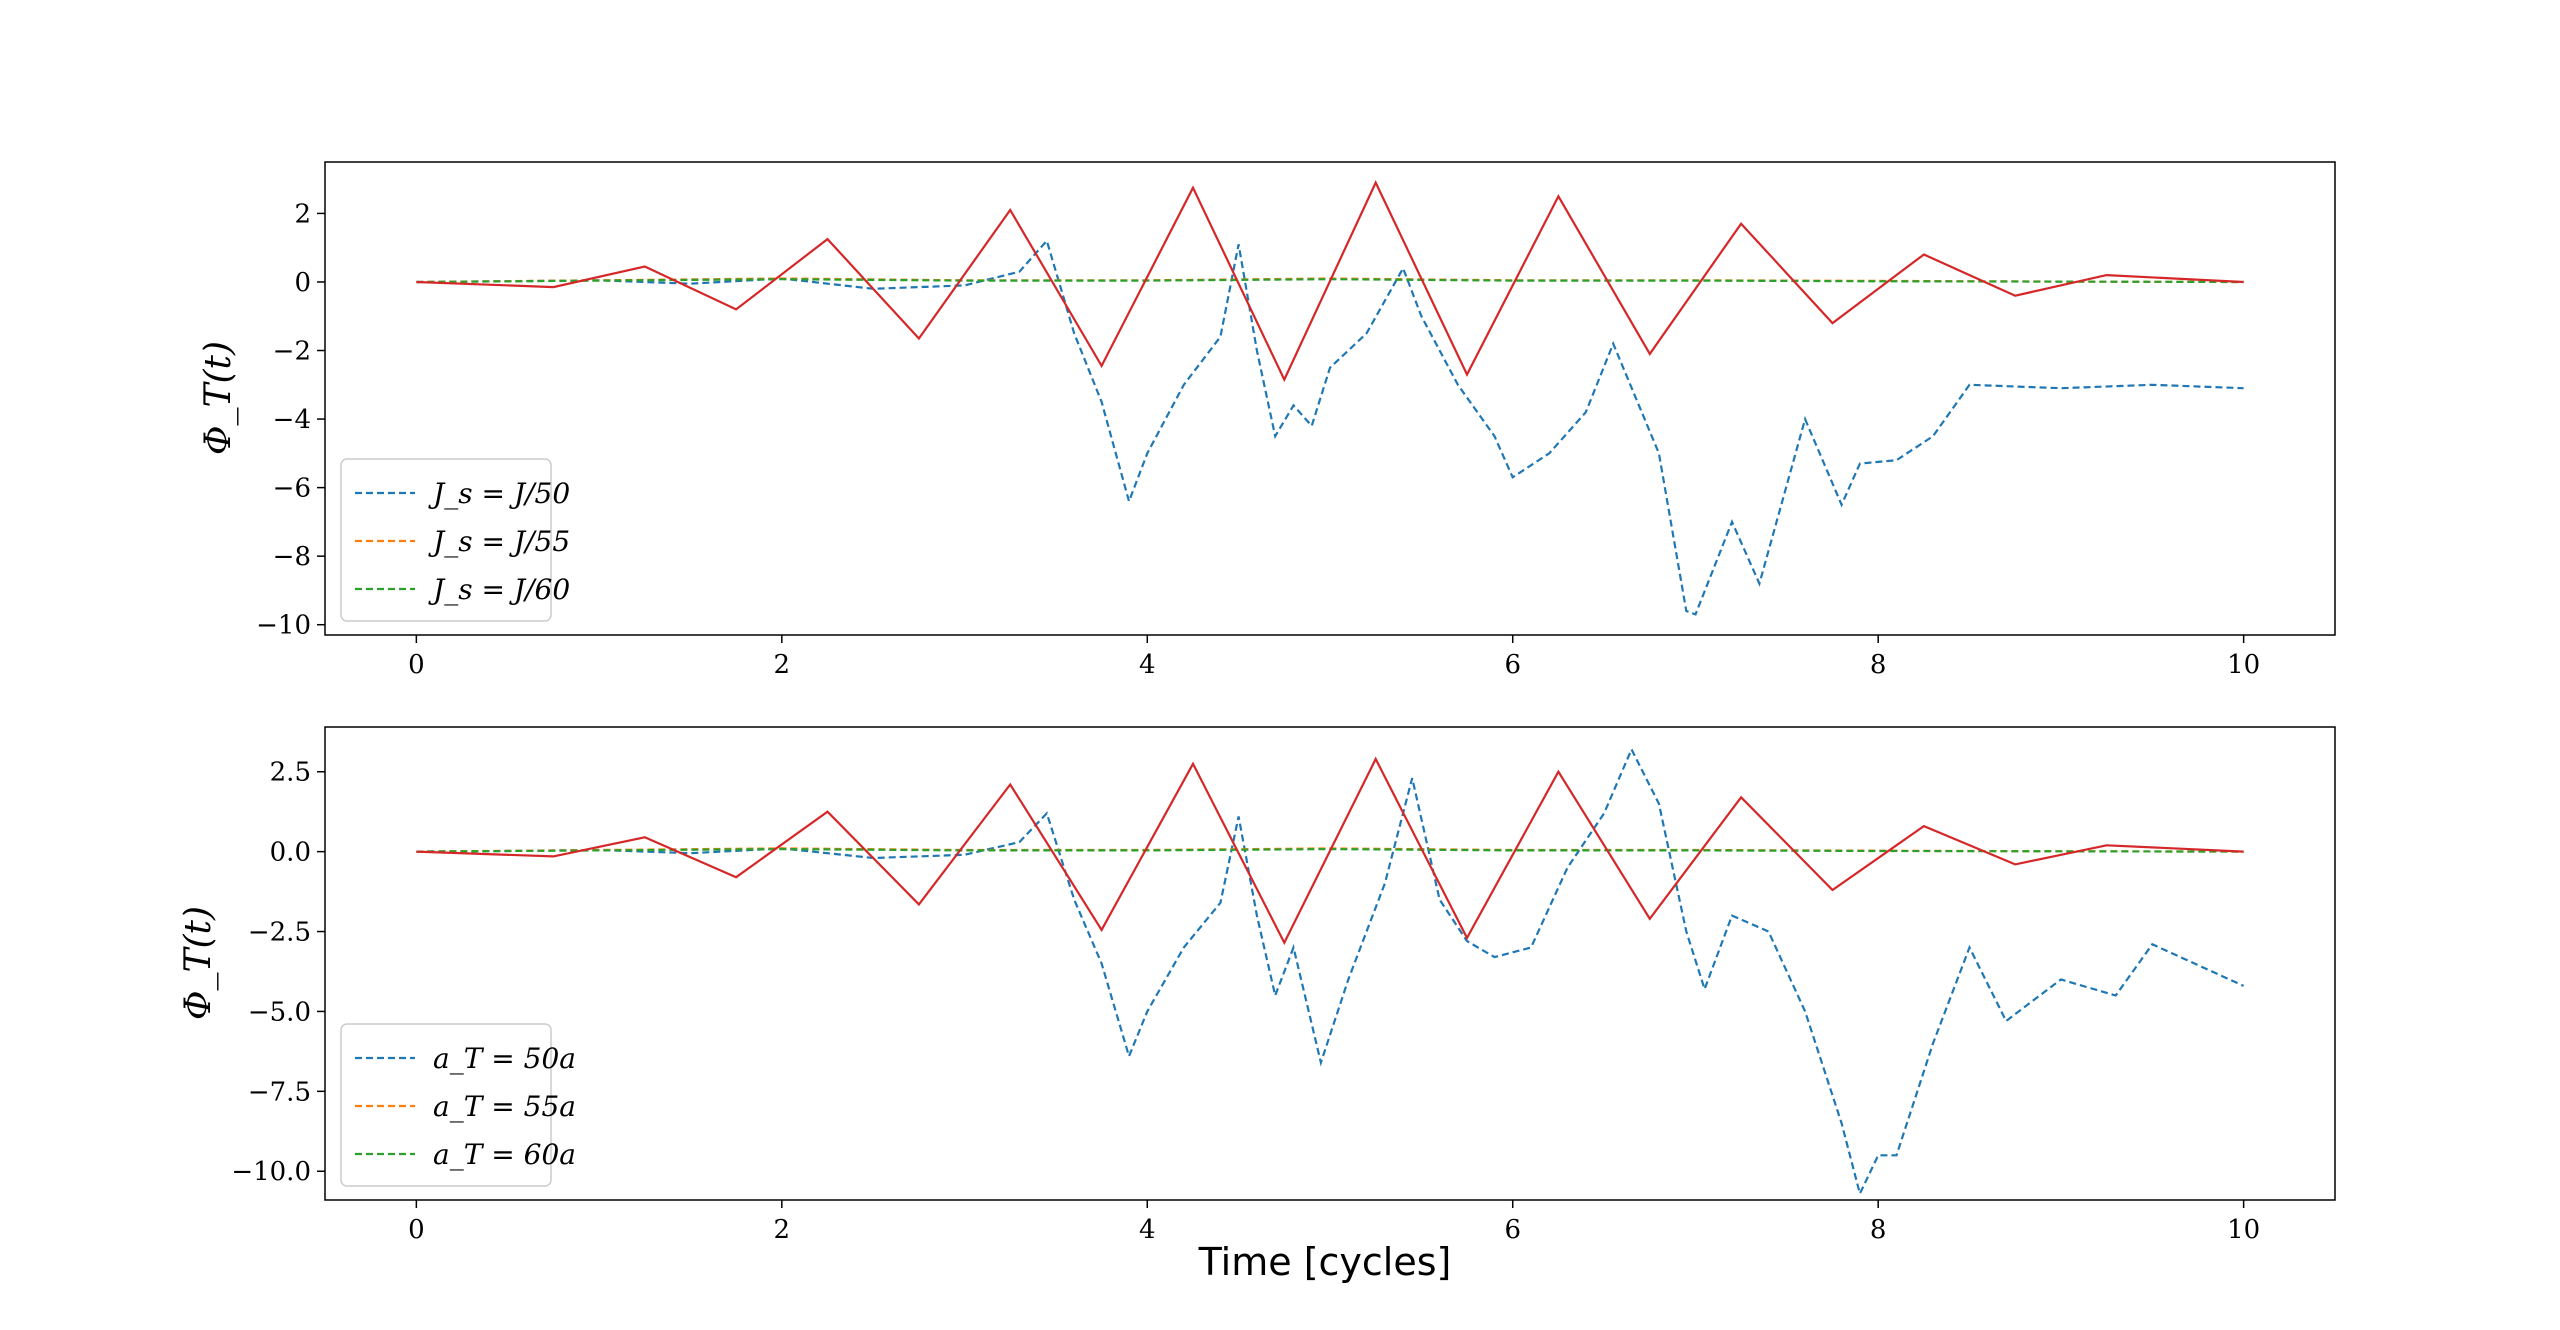 The image size is (2560, 1330). I want to click on y-tick-label: −8, so click(292, 557).